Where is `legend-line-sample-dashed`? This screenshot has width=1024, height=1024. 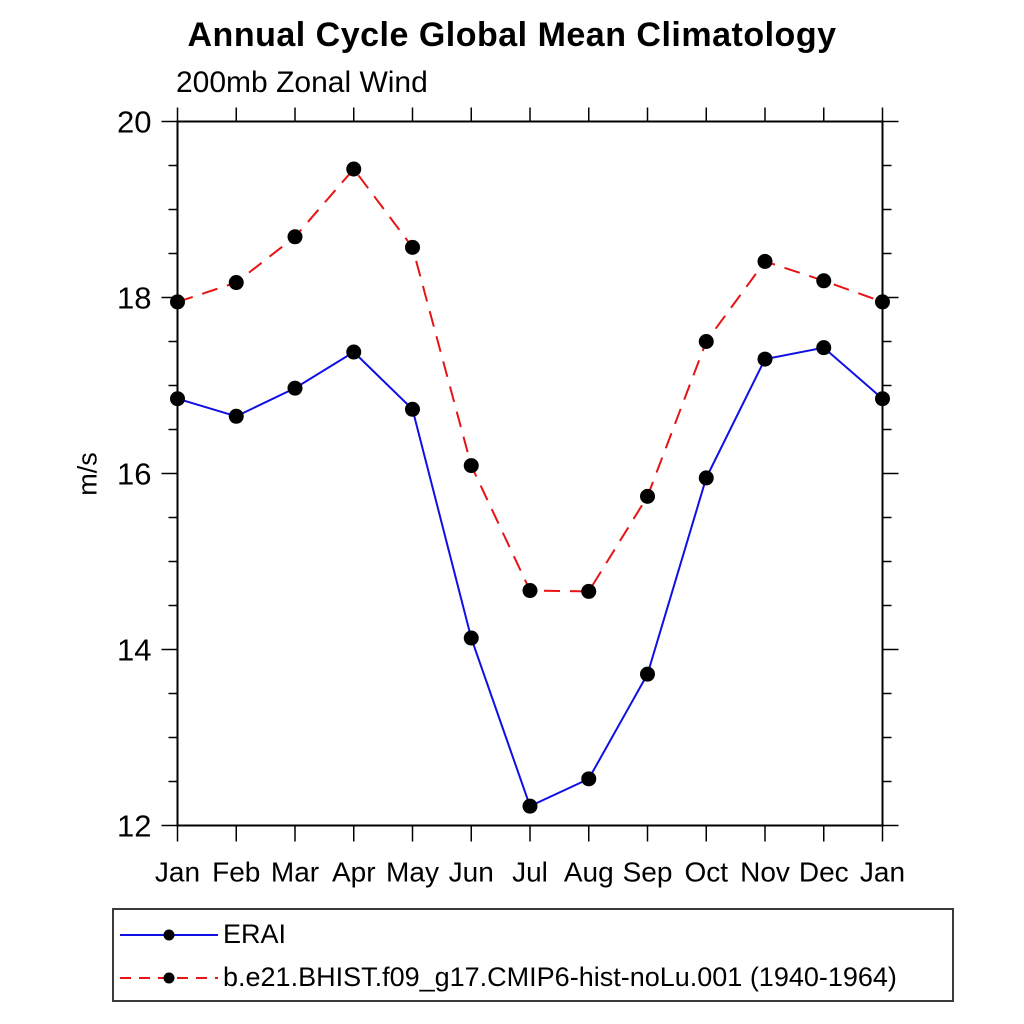
legend-line-sample-dashed is located at coordinates (169, 977).